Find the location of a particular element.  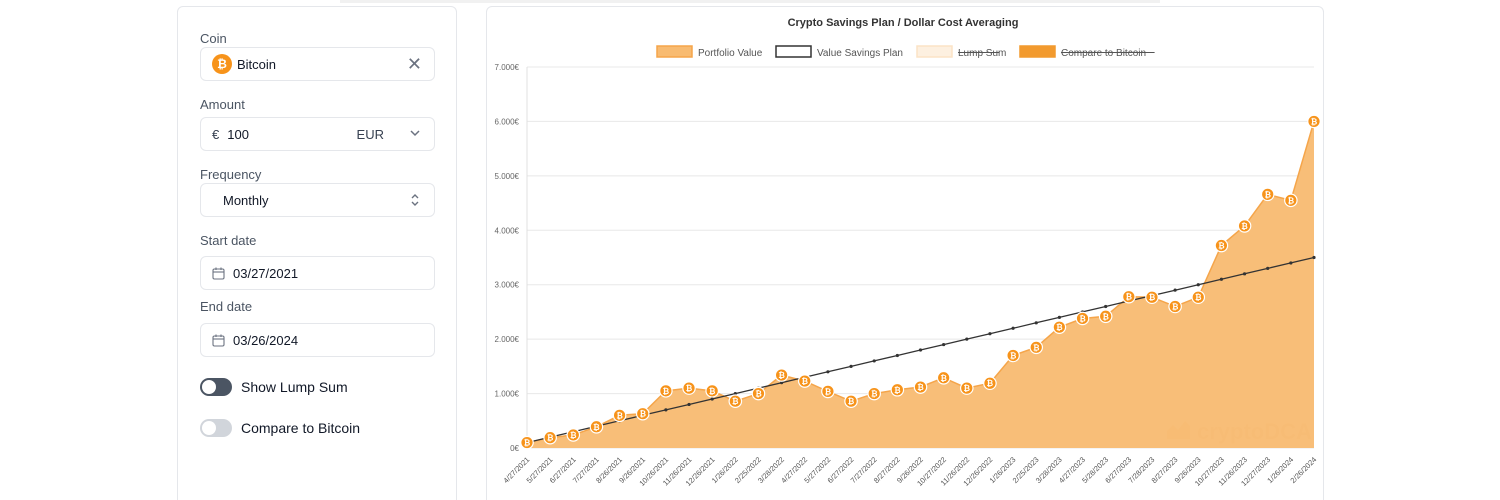

chevron-down-icon is located at coordinates (415, 133).